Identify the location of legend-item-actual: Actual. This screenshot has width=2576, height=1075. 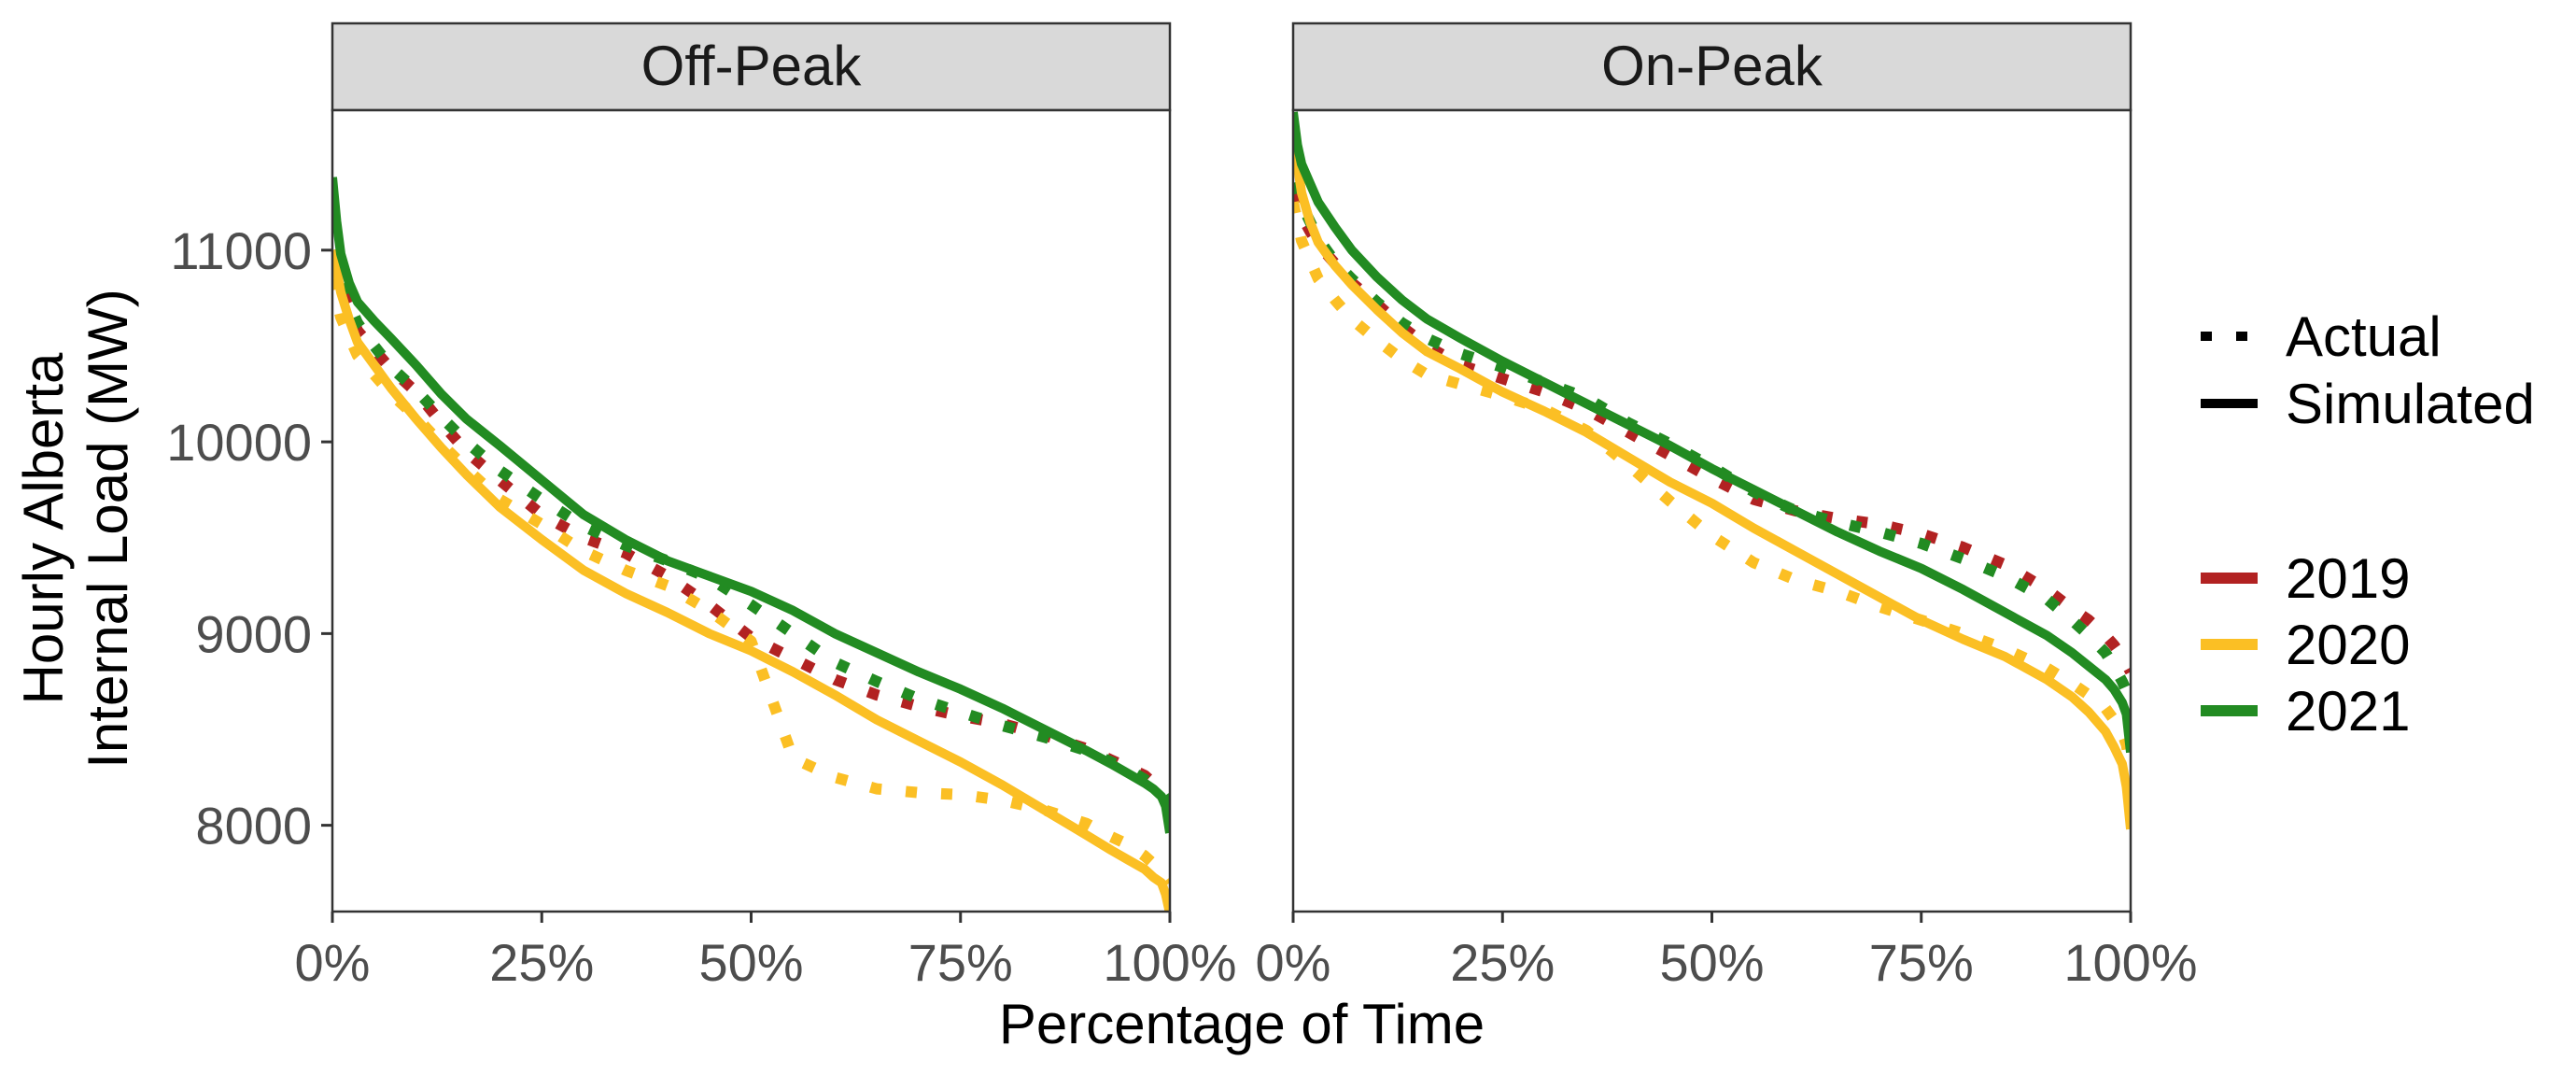
(2321, 336).